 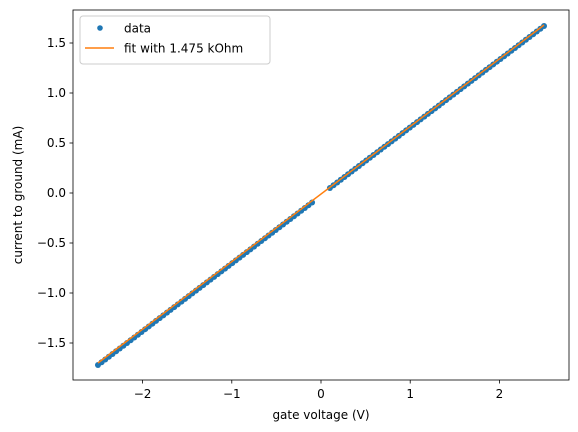 What do you see at coordinates (500, 394) in the screenshot?
I see `x-tick-label: 2` at bounding box center [500, 394].